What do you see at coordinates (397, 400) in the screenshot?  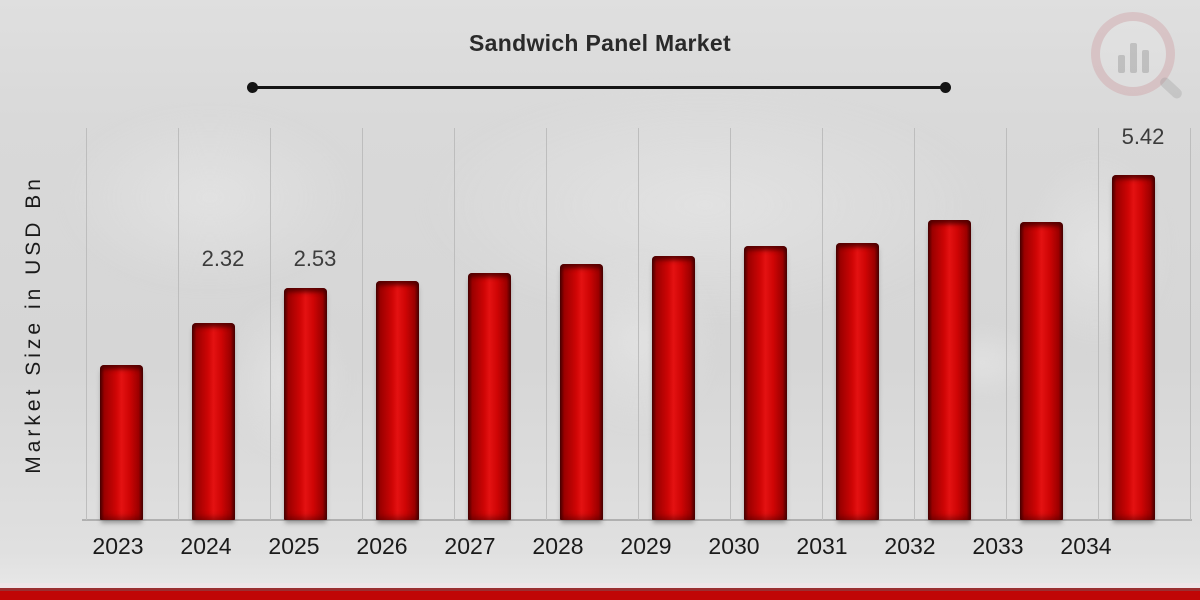 I see `bar-2026` at bounding box center [397, 400].